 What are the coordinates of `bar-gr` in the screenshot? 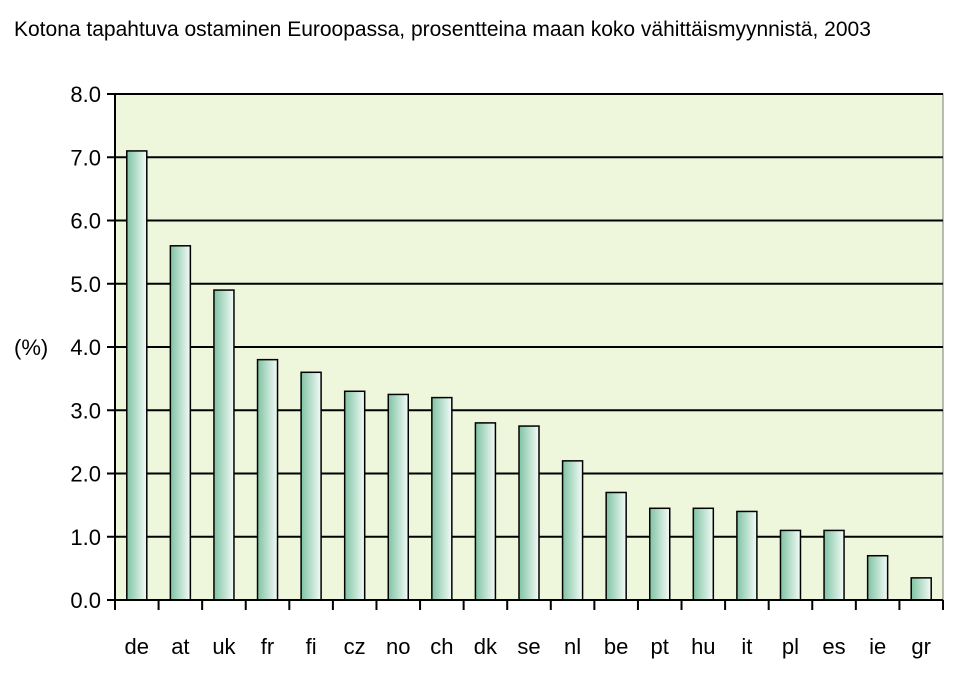 It's located at (921, 589).